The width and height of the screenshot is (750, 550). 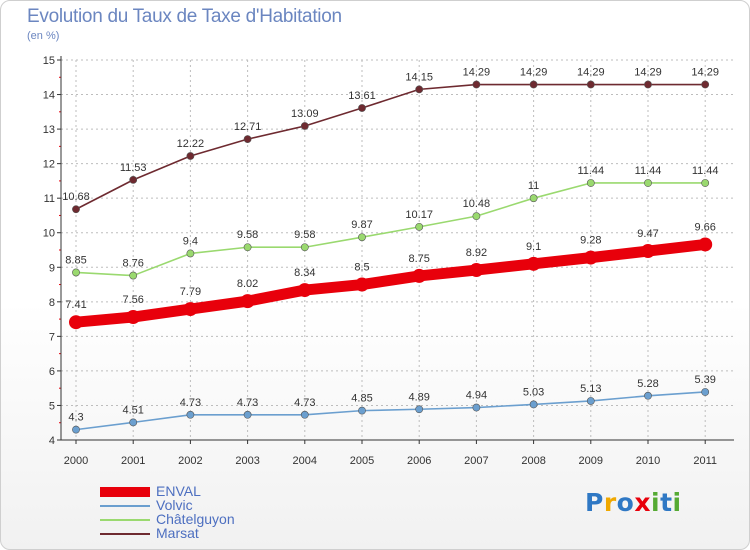 What do you see at coordinates (49, 199) in the screenshot?
I see `y-tick-label: 11` at bounding box center [49, 199].